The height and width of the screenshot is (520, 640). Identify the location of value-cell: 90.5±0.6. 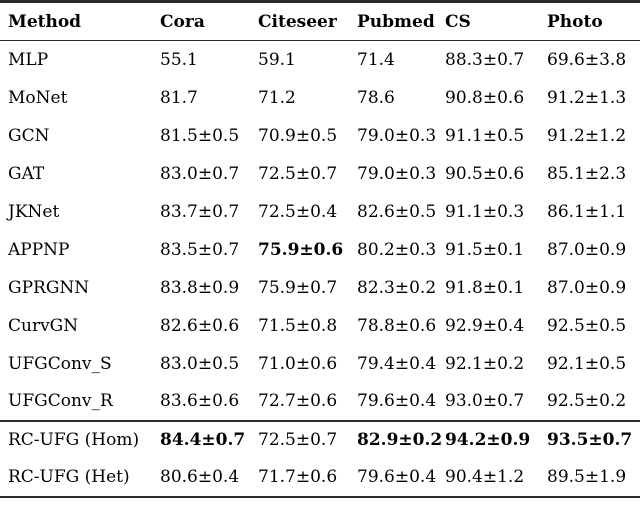
(485, 173).